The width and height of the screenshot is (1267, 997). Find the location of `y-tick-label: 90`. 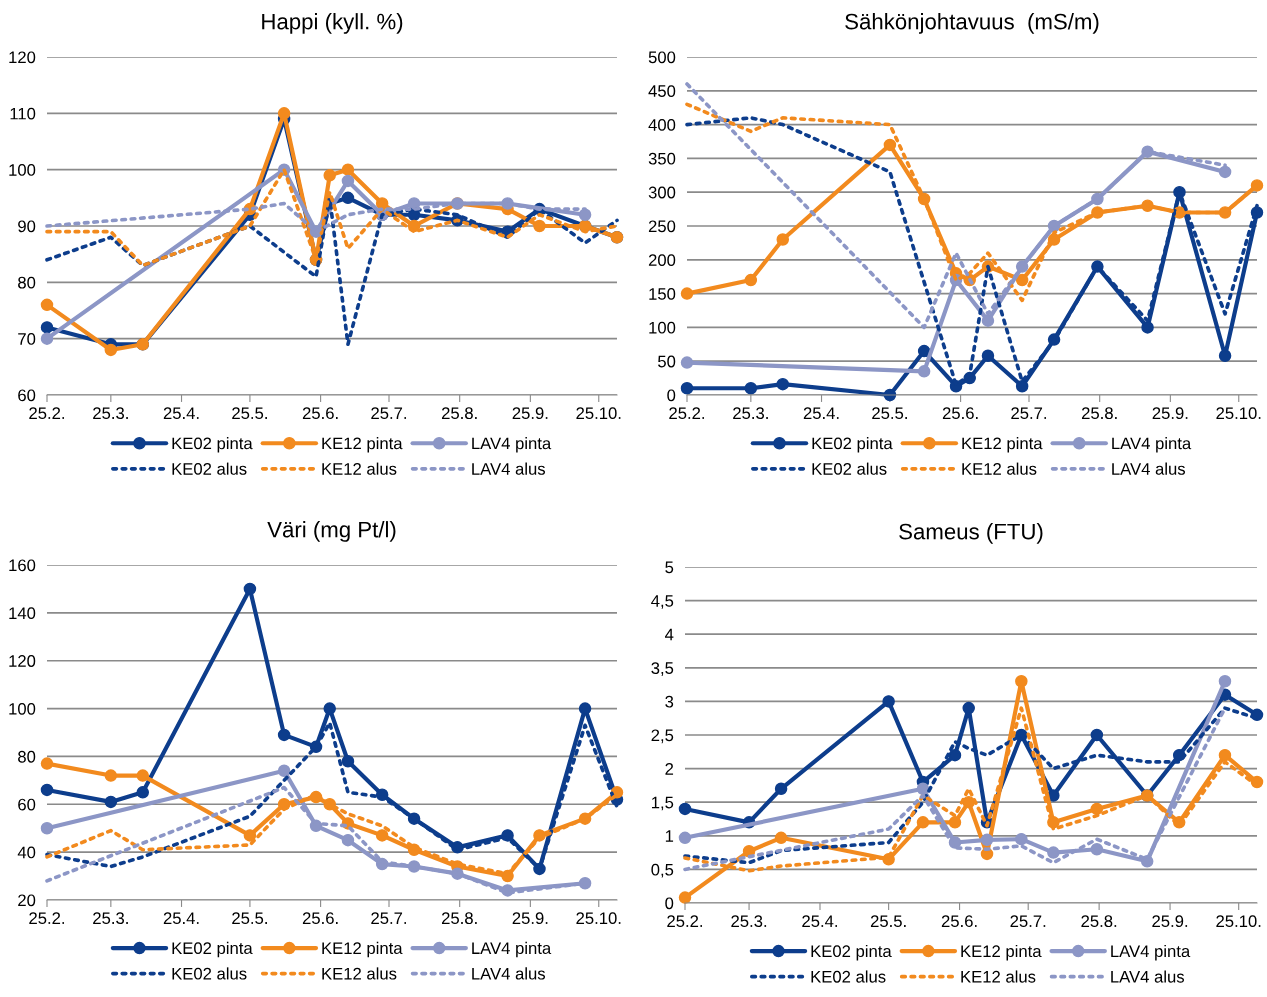

y-tick-label: 90 is located at coordinates (27, 226).